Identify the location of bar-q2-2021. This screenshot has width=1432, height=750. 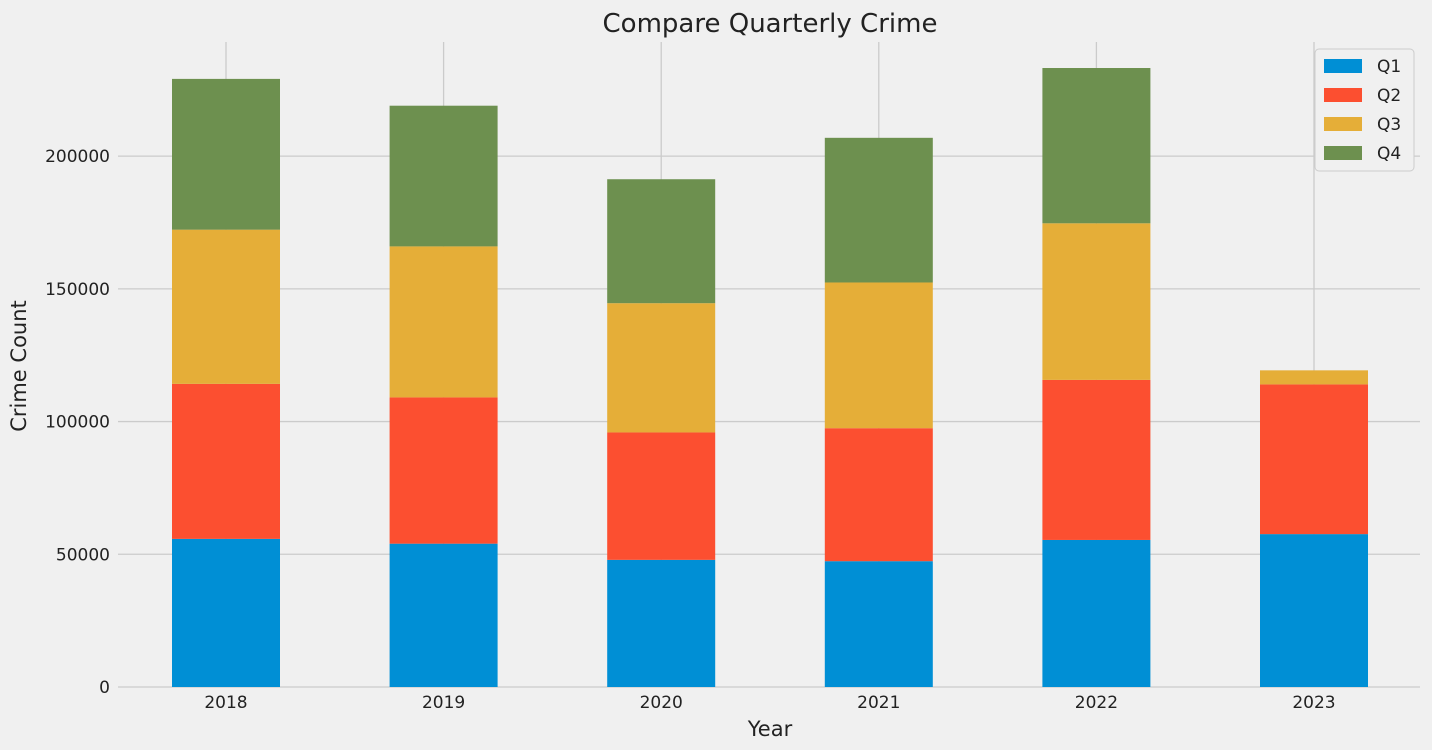
(878, 495).